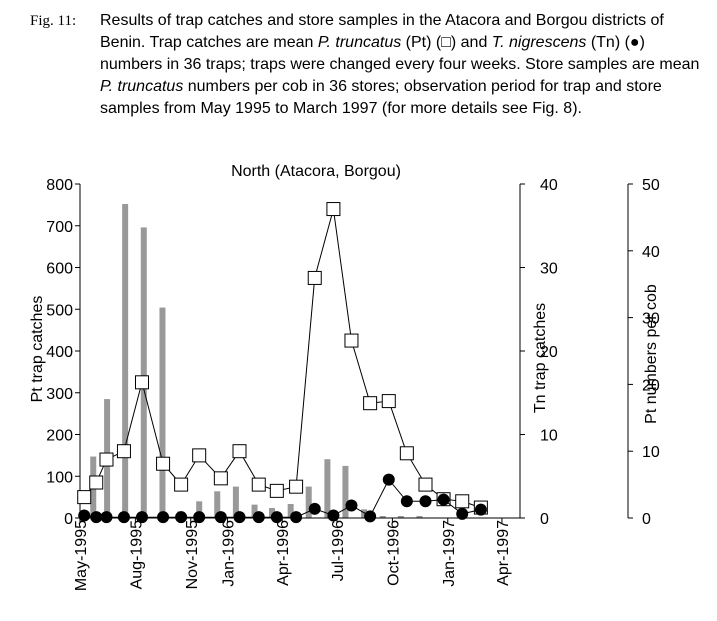 The height and width of the screenshot is (621, 717). Describe the element at coordinates (59, 436) in the screenshot. I see `left-tick-label: 200` at that location.